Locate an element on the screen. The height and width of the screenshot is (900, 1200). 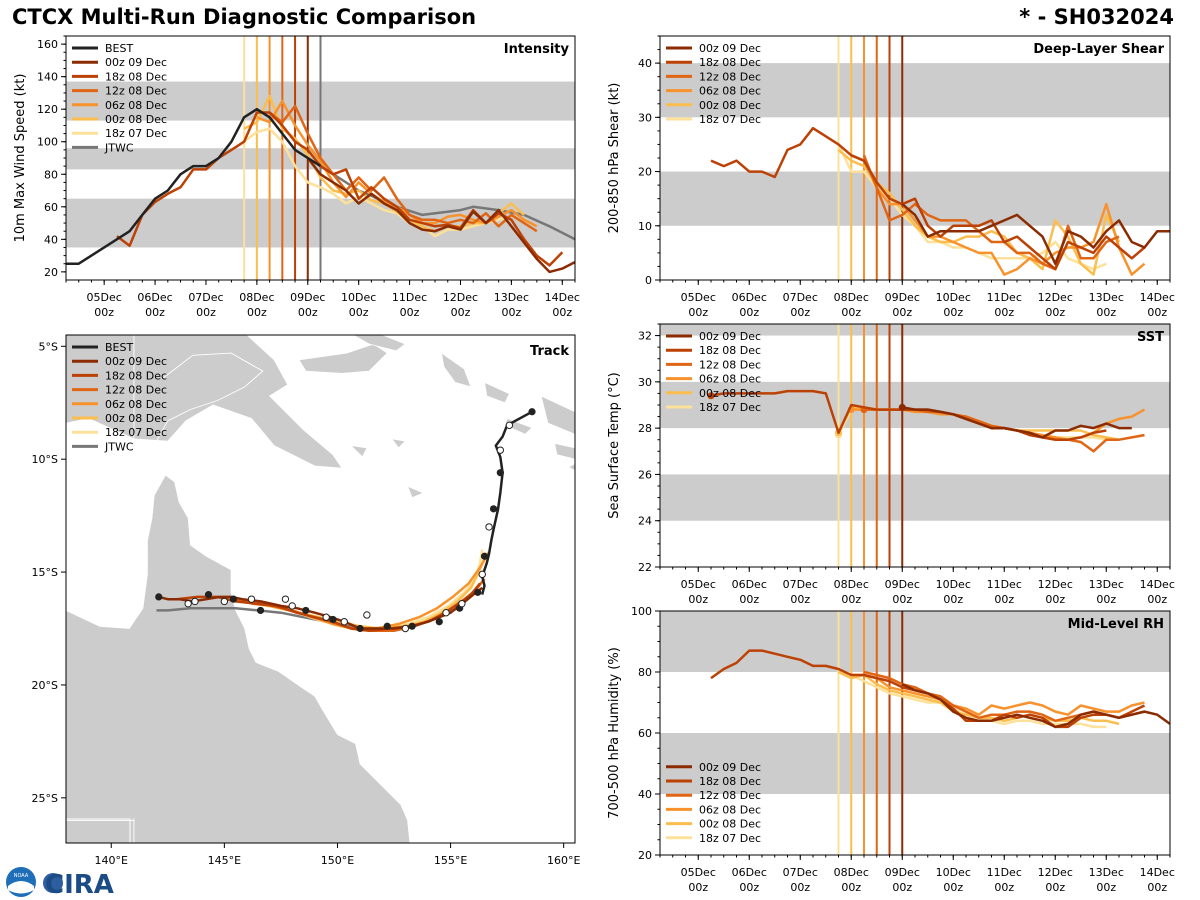
y-tick-label: 40 is located at coordinates (645, 794).